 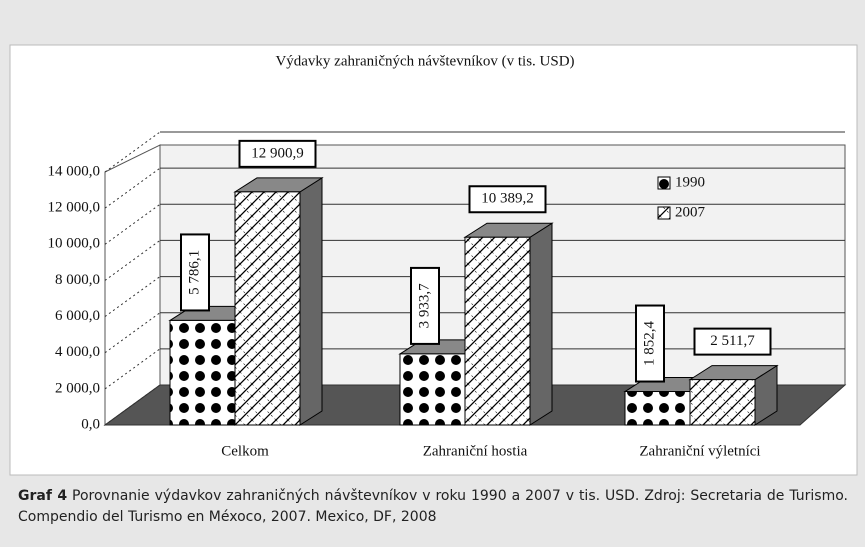 What do you see at coordinates (74, 208) in the screenshot?
I see `y-tick-label: 12 000,0` at bounding box center [74, 208].